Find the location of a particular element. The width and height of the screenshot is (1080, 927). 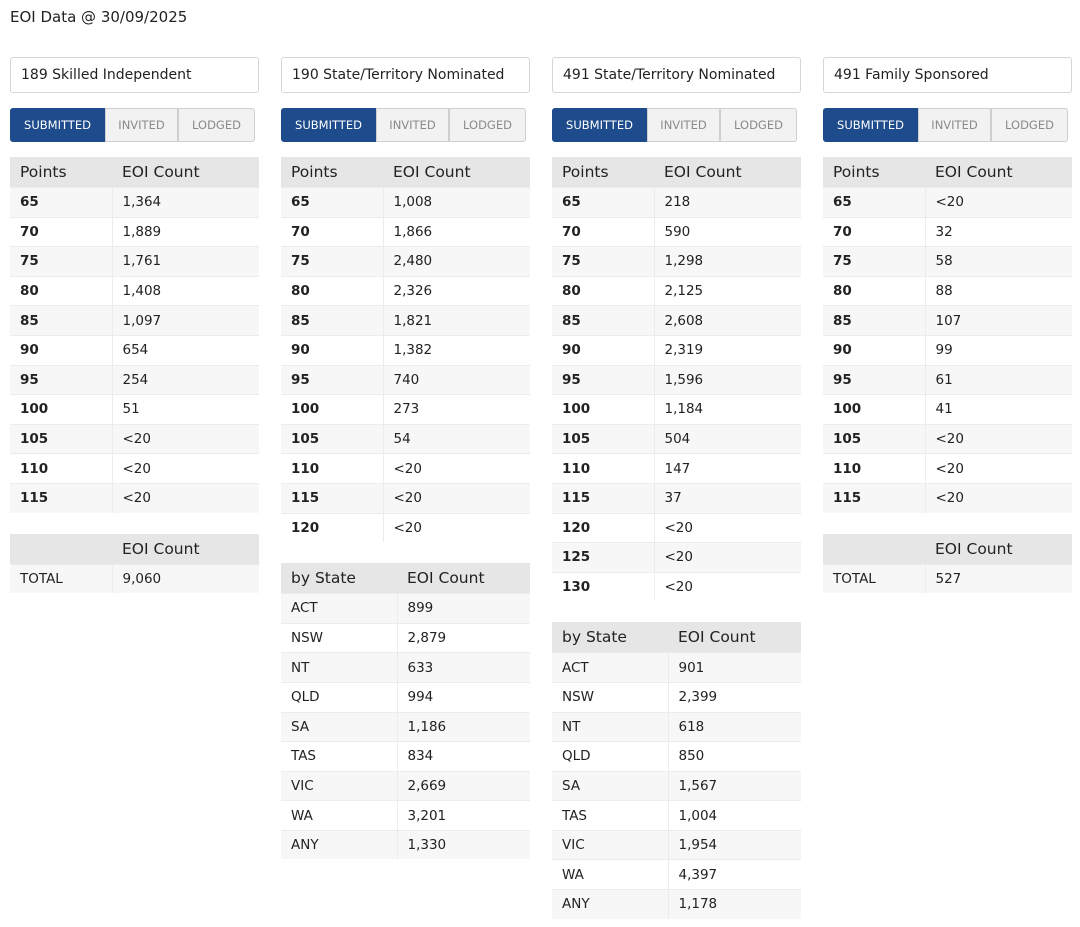

table-row: QLD 850 is located at coordinates (676, 756).